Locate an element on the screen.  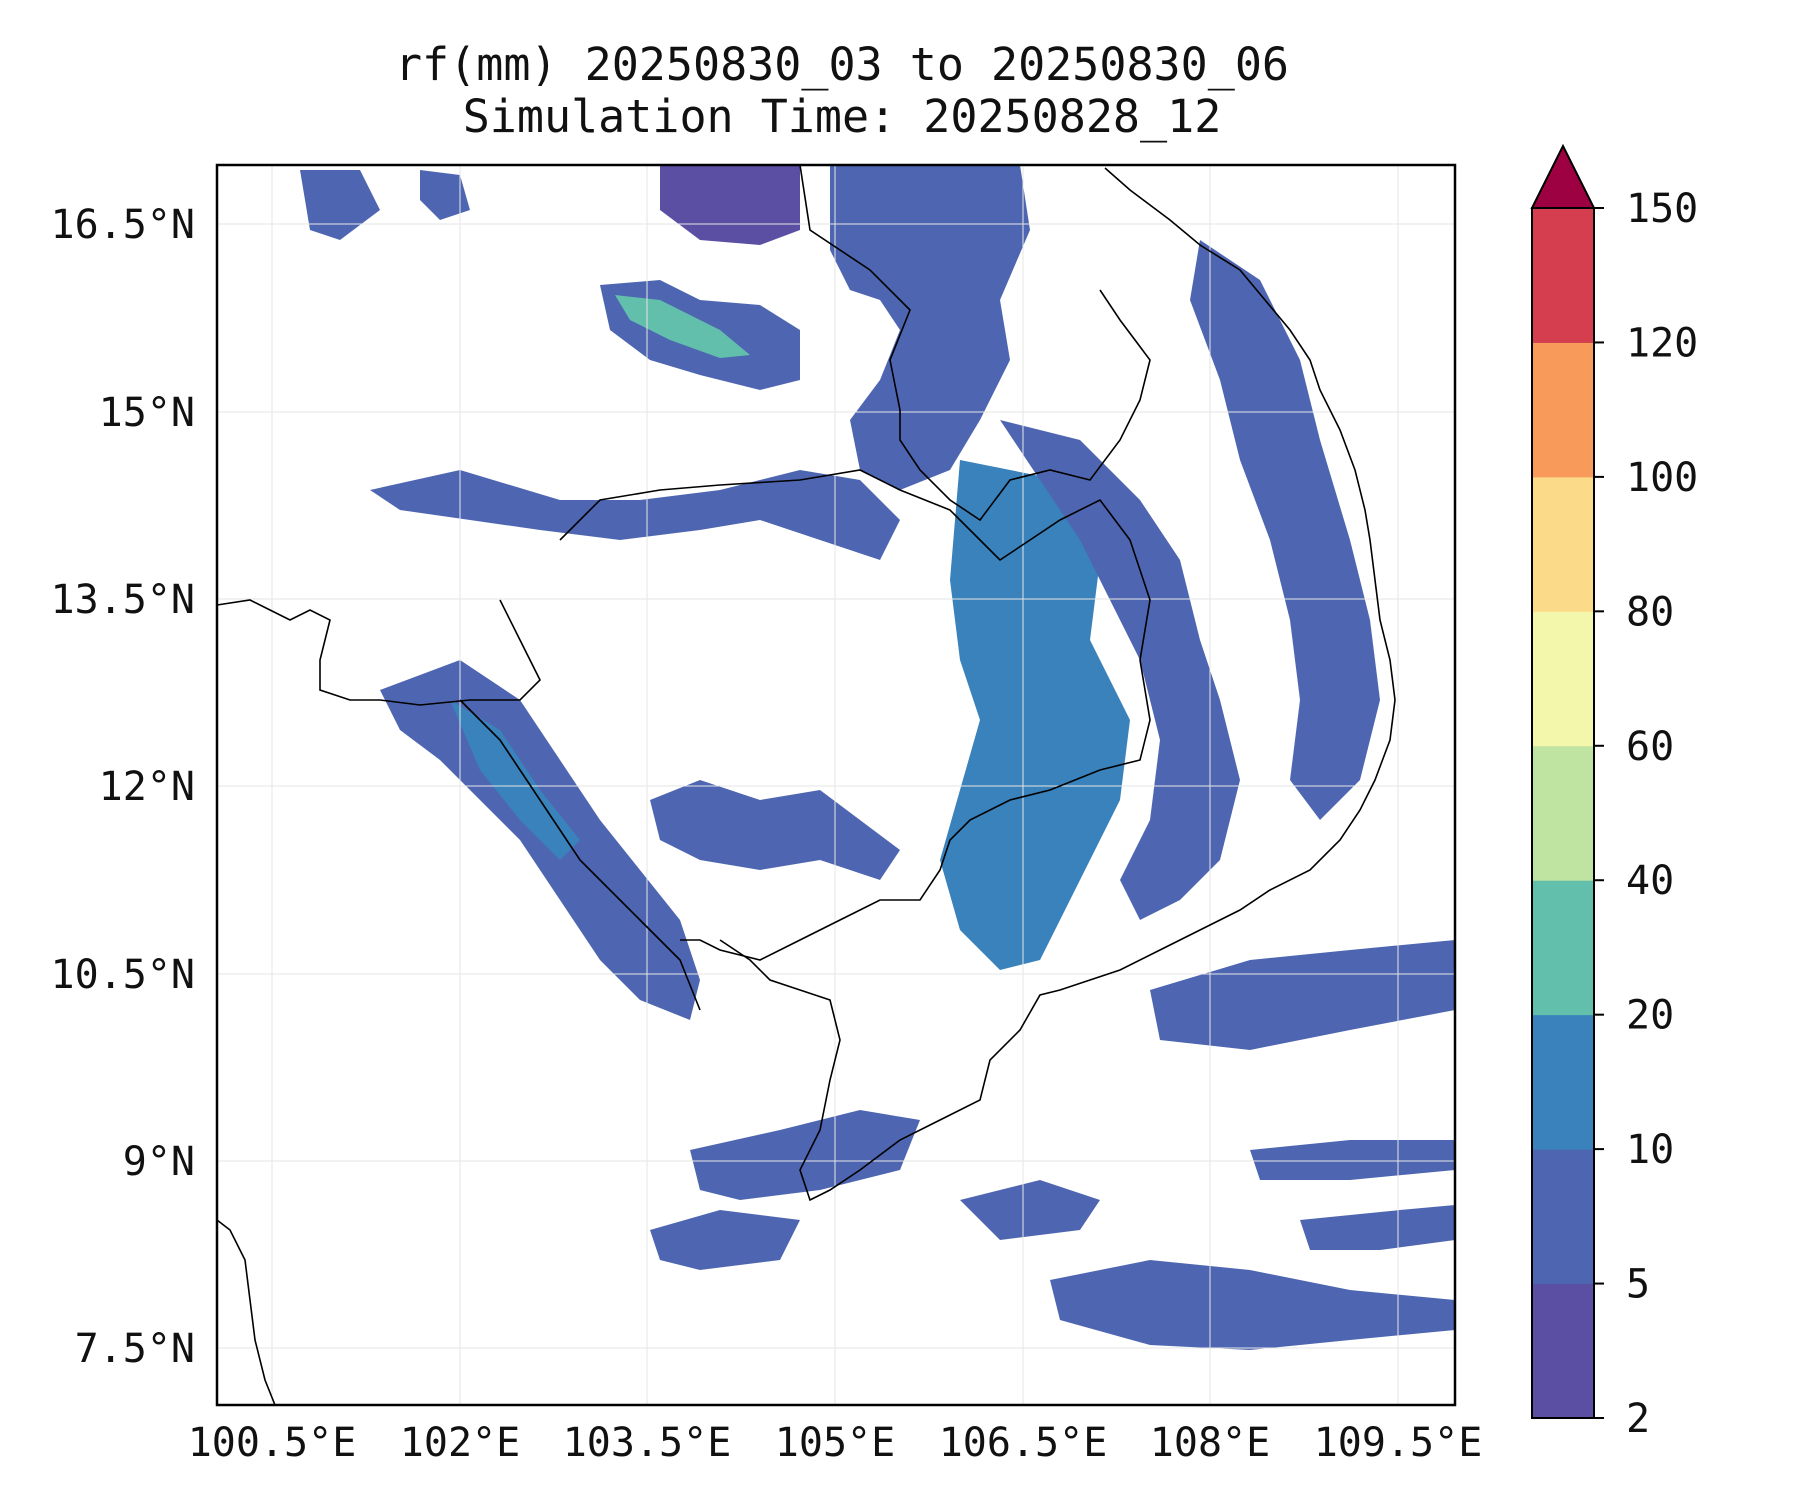
lon-tick-label: 105°E is located at coordinates (835, 1443).